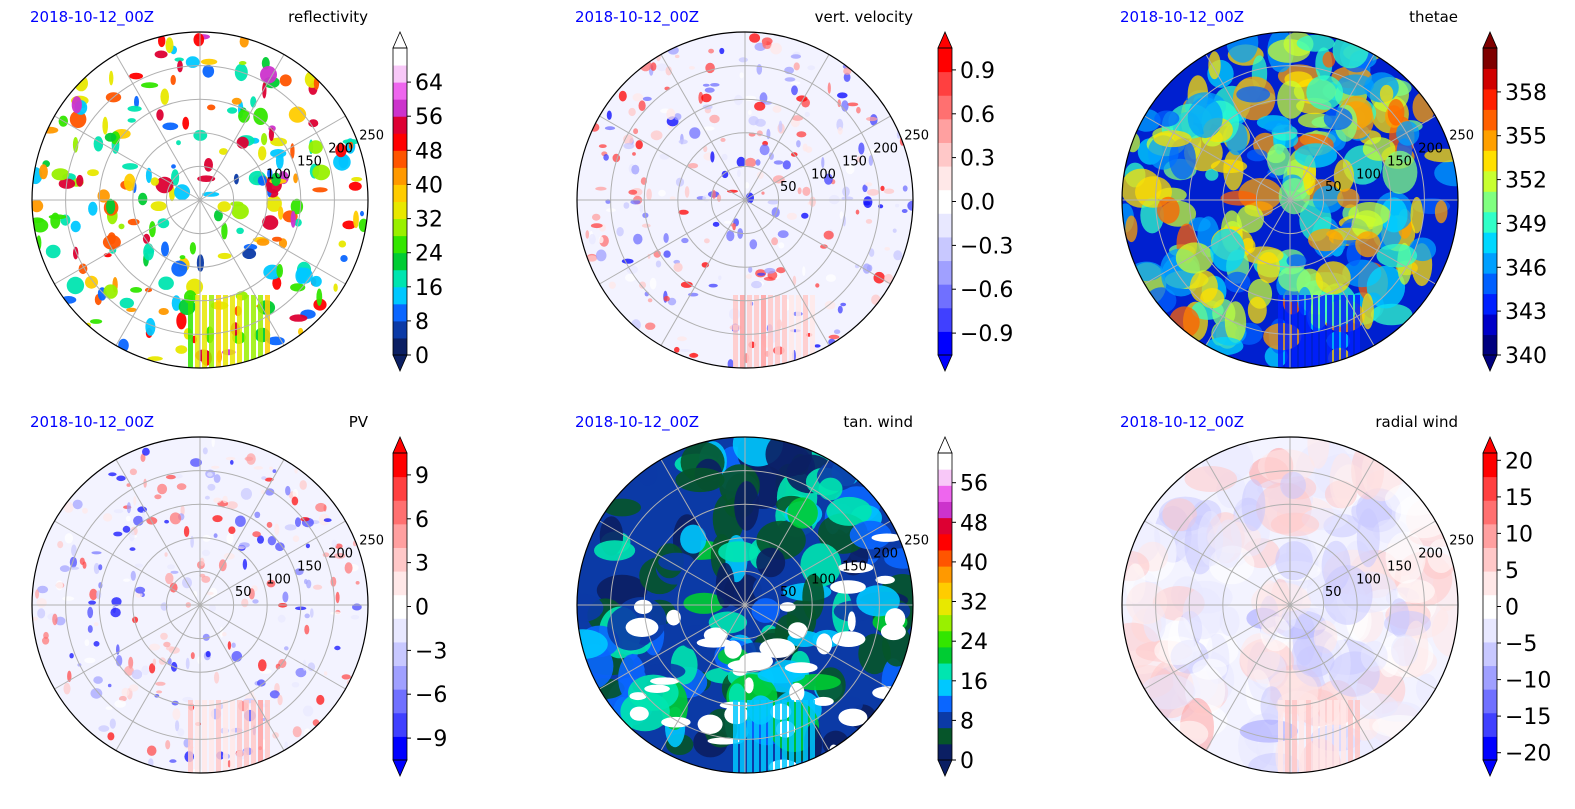  What do you see at coordinates (977, 159) in the screenshot?
I see `colorbar-tick-label: 0.3` at bounding box center [977, 159].